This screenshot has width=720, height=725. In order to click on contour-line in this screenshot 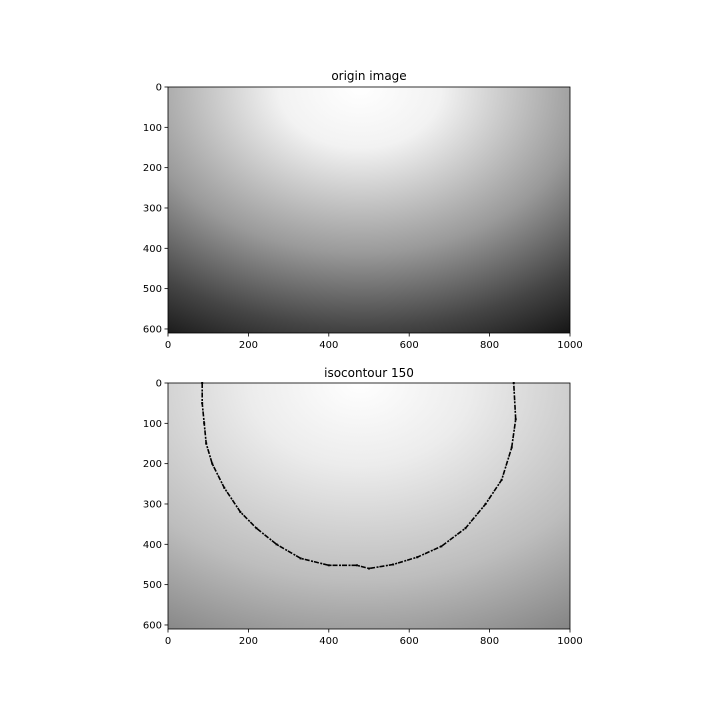, I will do `click(359, 476)`.